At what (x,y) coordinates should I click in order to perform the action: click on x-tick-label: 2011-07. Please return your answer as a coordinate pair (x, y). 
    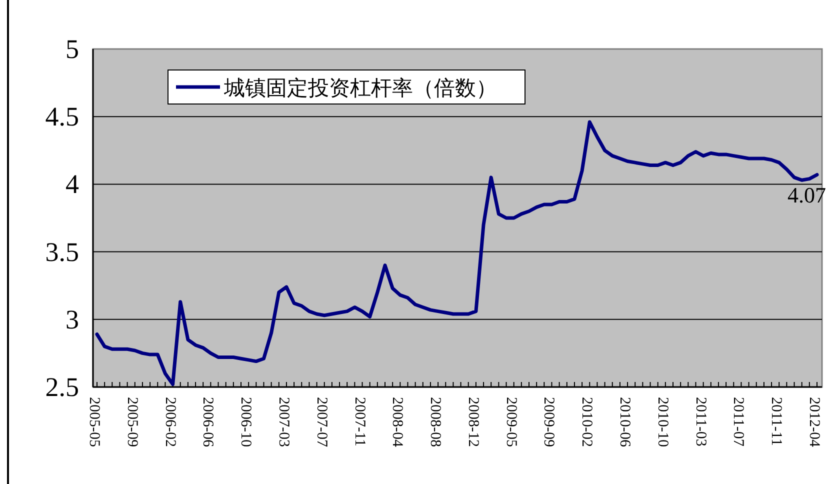
    Looking at the image, I should click on (738, 422).